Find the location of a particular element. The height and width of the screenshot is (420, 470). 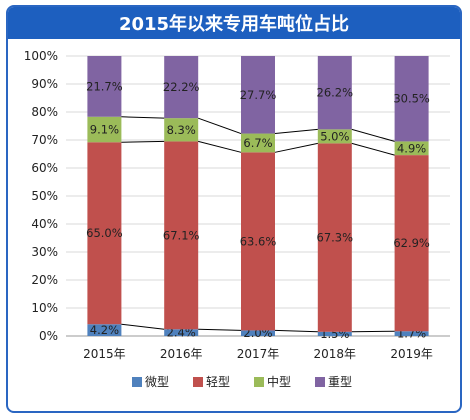

data-label: 9.1% is located at coordinates (104, 130).